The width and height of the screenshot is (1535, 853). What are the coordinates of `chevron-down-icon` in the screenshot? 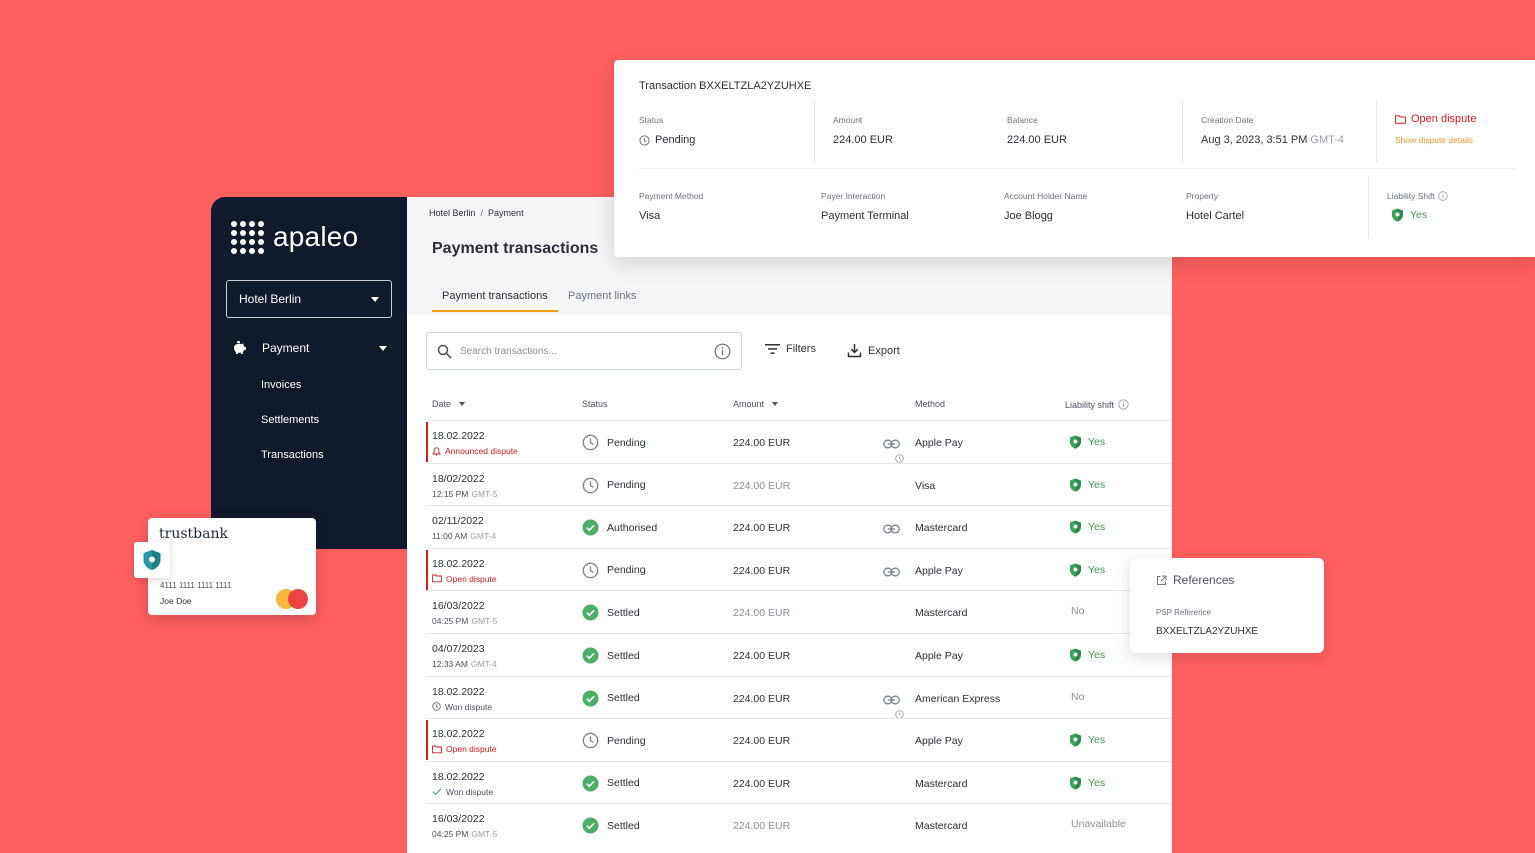 It's located at (383, 348).